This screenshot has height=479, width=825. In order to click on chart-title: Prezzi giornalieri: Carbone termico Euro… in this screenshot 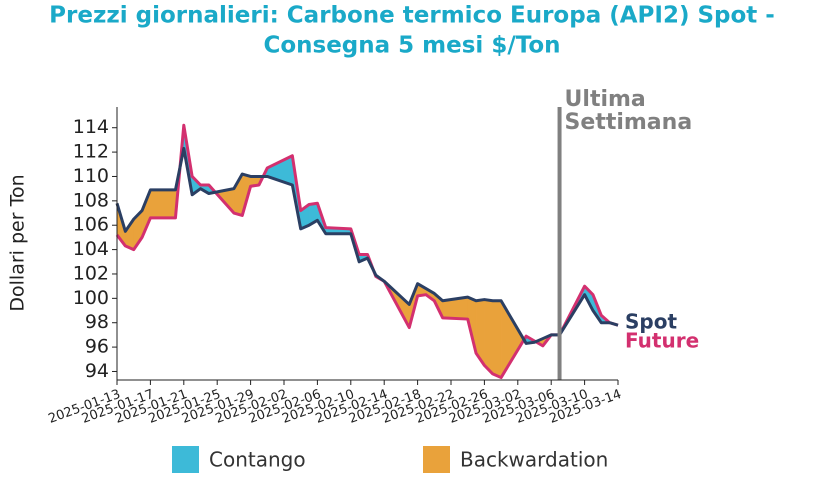, I will do `click(412, 16)`.